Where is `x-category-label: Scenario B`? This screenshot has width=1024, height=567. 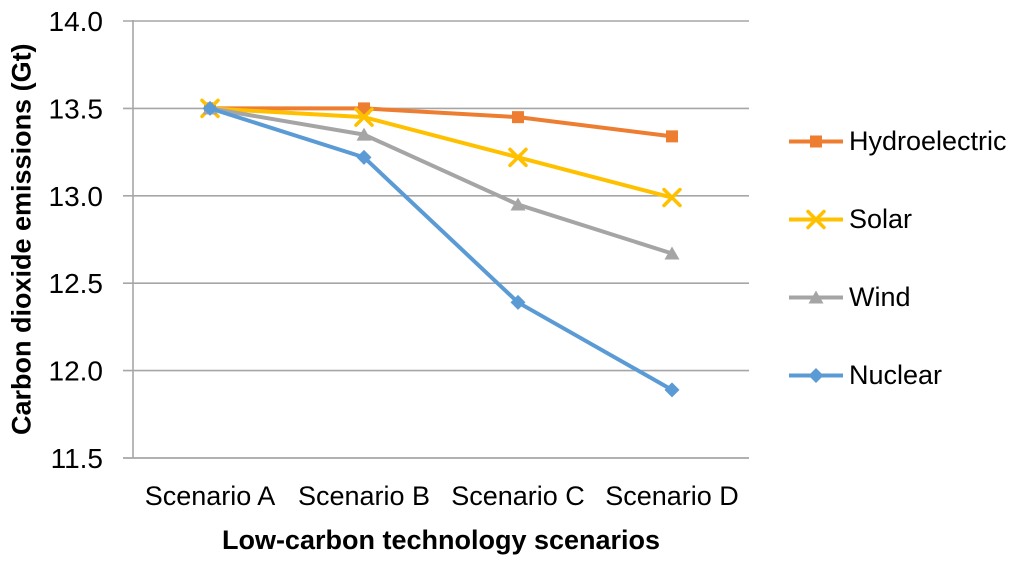
x-category-label: Scenario B is located at coordinates (364, 496).